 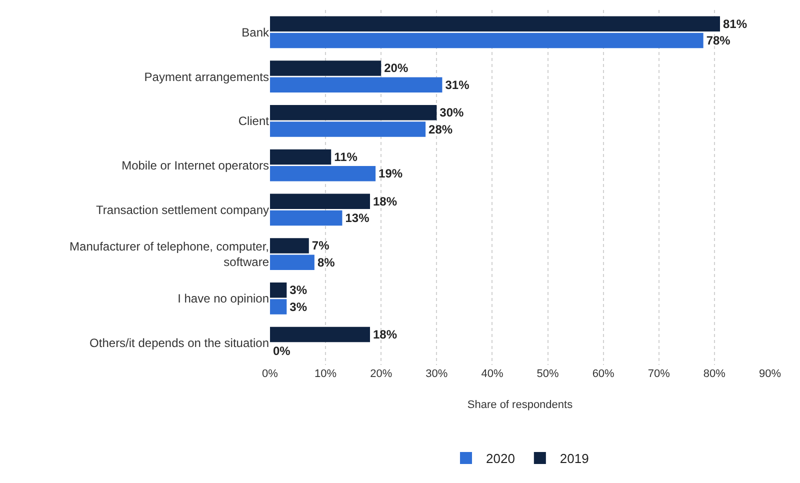 I want to click on data-label: 28%, so click(x=440, y=129).